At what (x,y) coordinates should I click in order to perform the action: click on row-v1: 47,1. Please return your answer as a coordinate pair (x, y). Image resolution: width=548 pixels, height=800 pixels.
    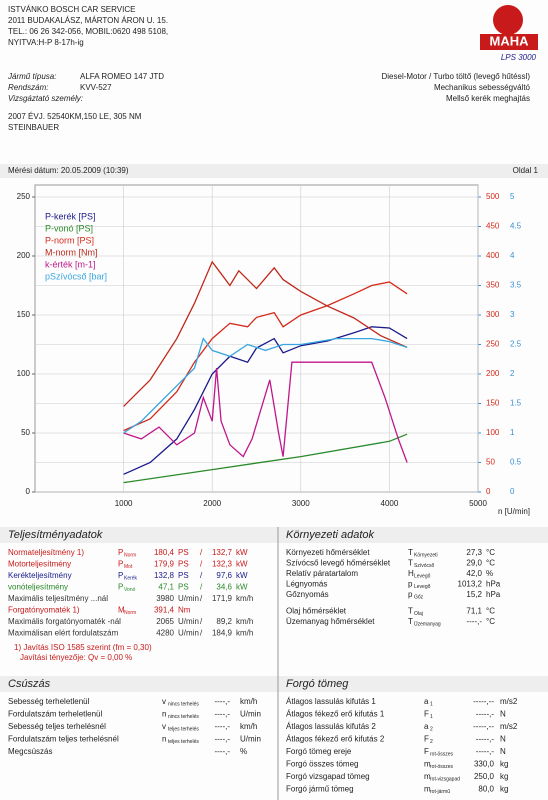
    Looking at the image, I should click on (166, 587).